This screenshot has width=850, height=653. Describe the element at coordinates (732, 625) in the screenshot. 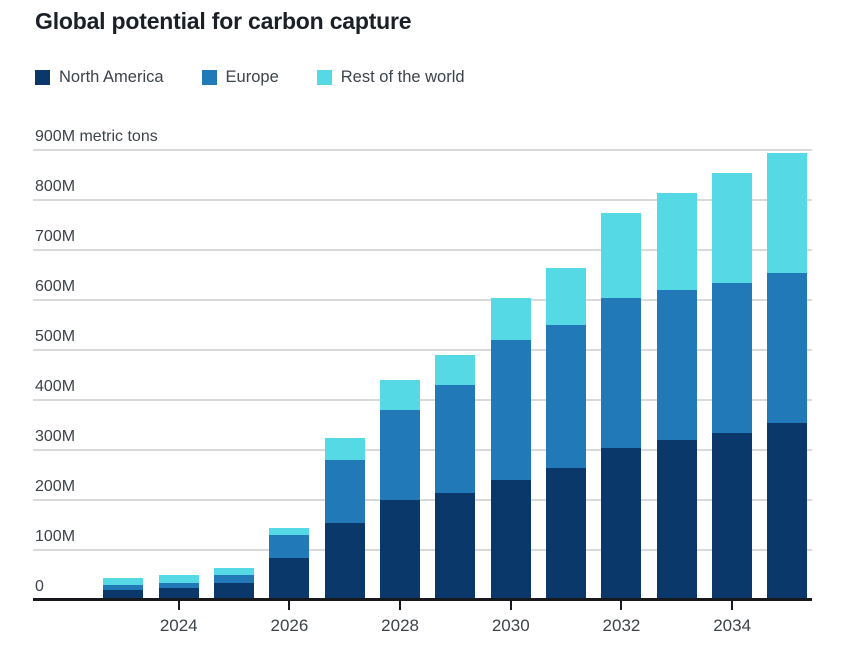

I see `x-tick-label-2034: 2034` at that location.